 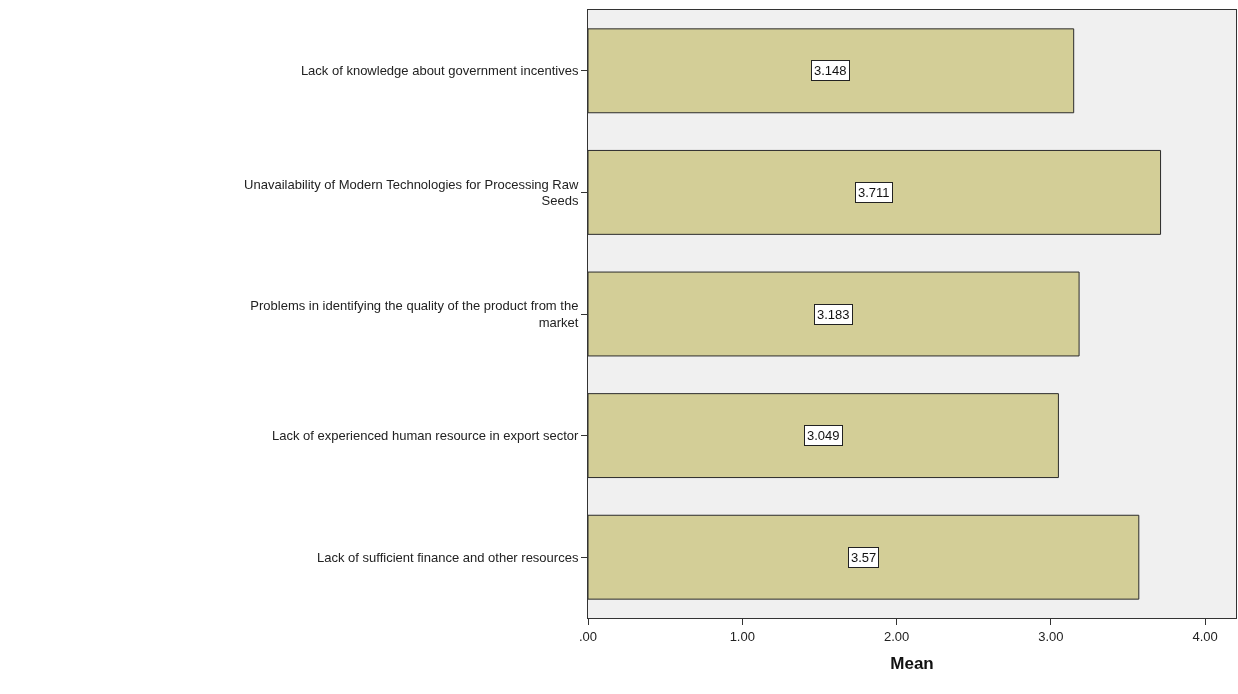 What do you see at coordinates (896, 636) in the screenshot?
I see `x-tick-label: 2.00` at bounding box center [896, 636].